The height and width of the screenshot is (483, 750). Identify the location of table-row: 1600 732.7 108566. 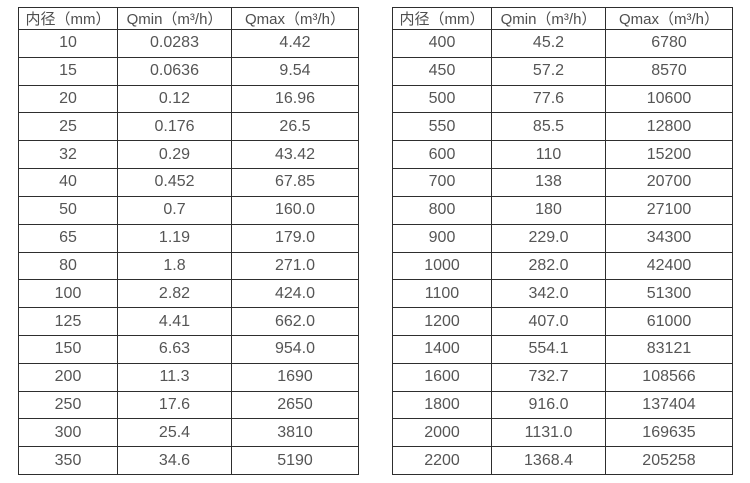
(562, 377).